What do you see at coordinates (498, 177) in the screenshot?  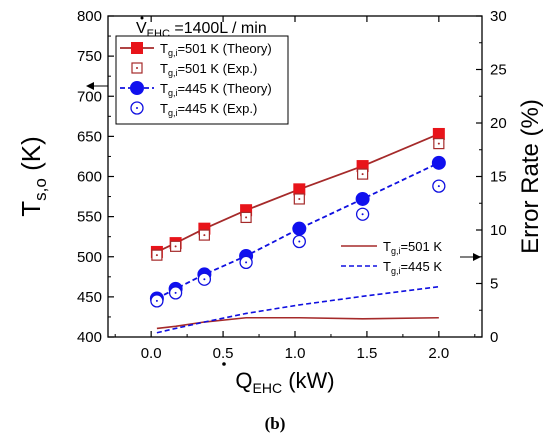 I see `y-tick-label-right: 15` at bounding box center [498, 177].